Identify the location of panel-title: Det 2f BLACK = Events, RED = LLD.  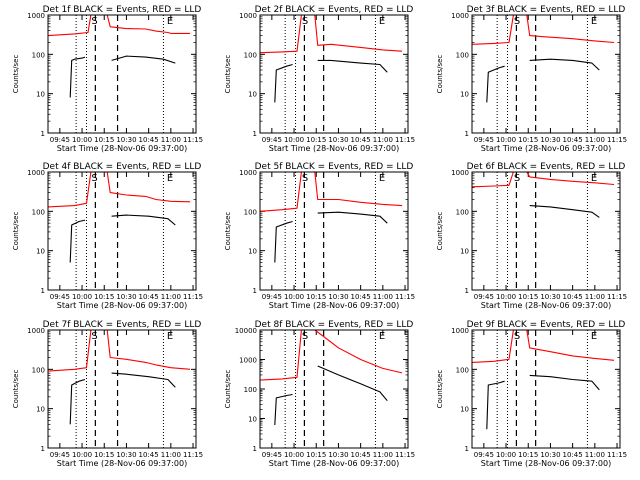
(334, 10).